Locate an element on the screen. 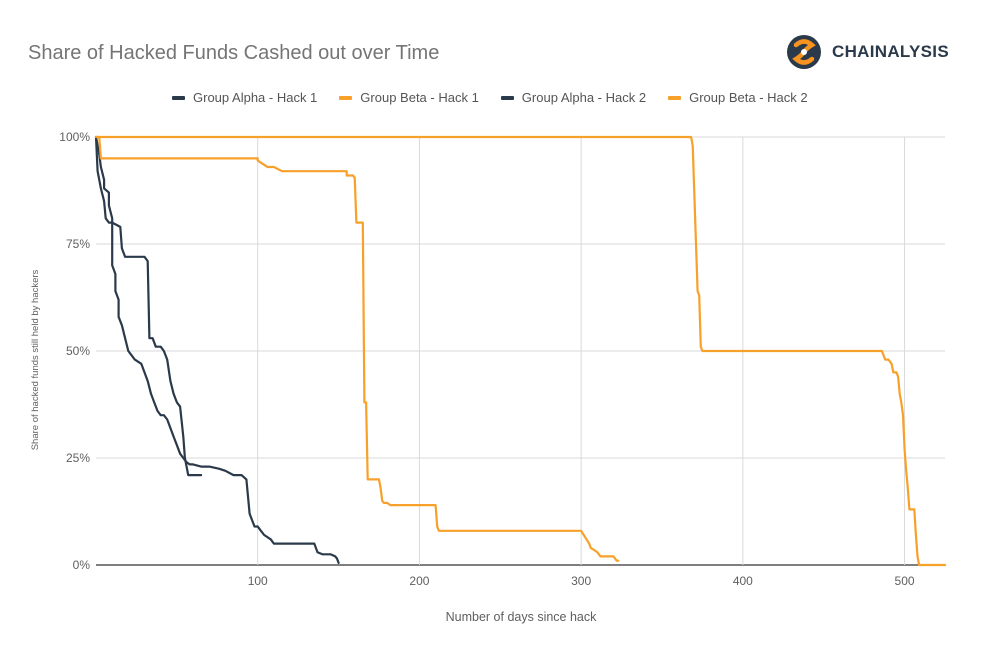 This screenshot has width=982, height=645. legend-label: Group Beta - Hack 1 is located at coordinates (419, 97).